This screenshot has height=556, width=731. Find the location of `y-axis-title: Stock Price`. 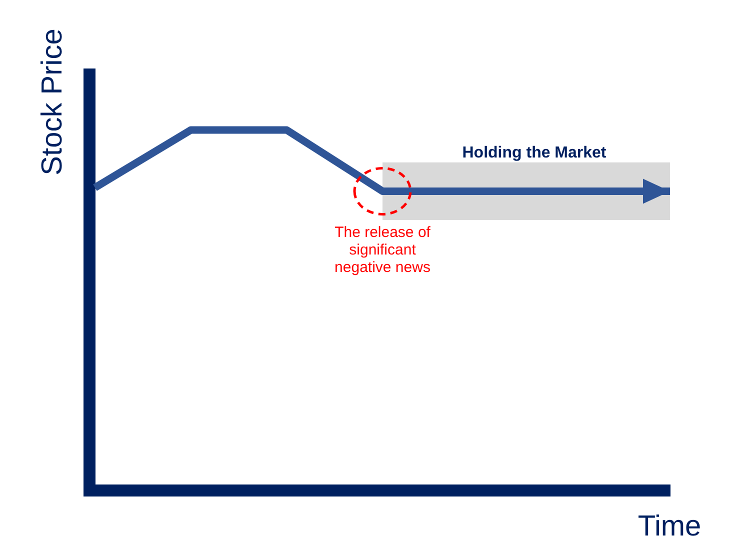

y-axis-title: Stock Price is located at coordinates (52, 102).